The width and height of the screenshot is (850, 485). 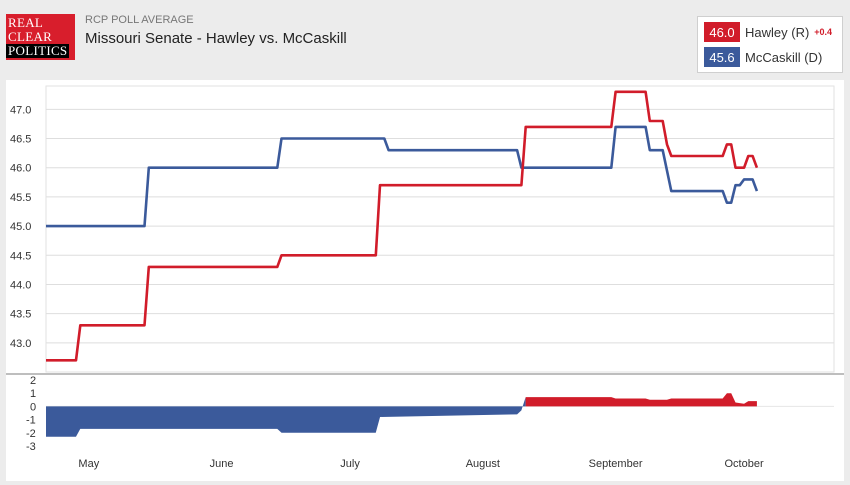 I want to click on spread-area-mccaskill, so click(x=286, y=417).